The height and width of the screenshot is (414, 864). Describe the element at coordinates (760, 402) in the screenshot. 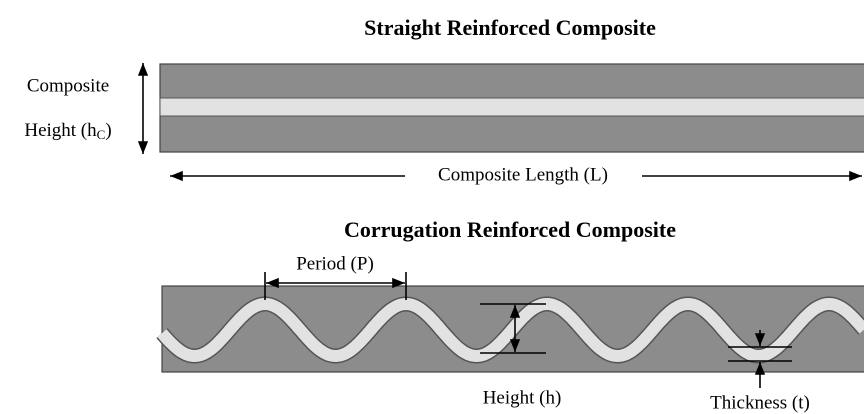

I see `thickness-label: Thickness (t)` at that location.